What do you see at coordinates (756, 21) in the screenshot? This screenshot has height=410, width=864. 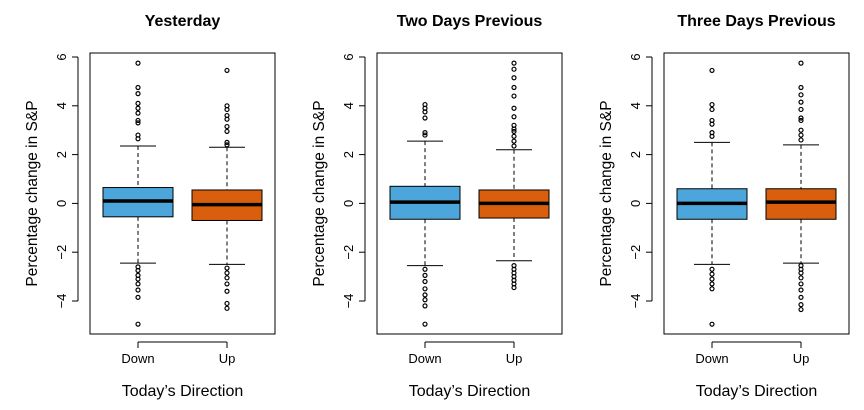 I see `panel-title: Three Days Previous` at bounding box center [756, 21].